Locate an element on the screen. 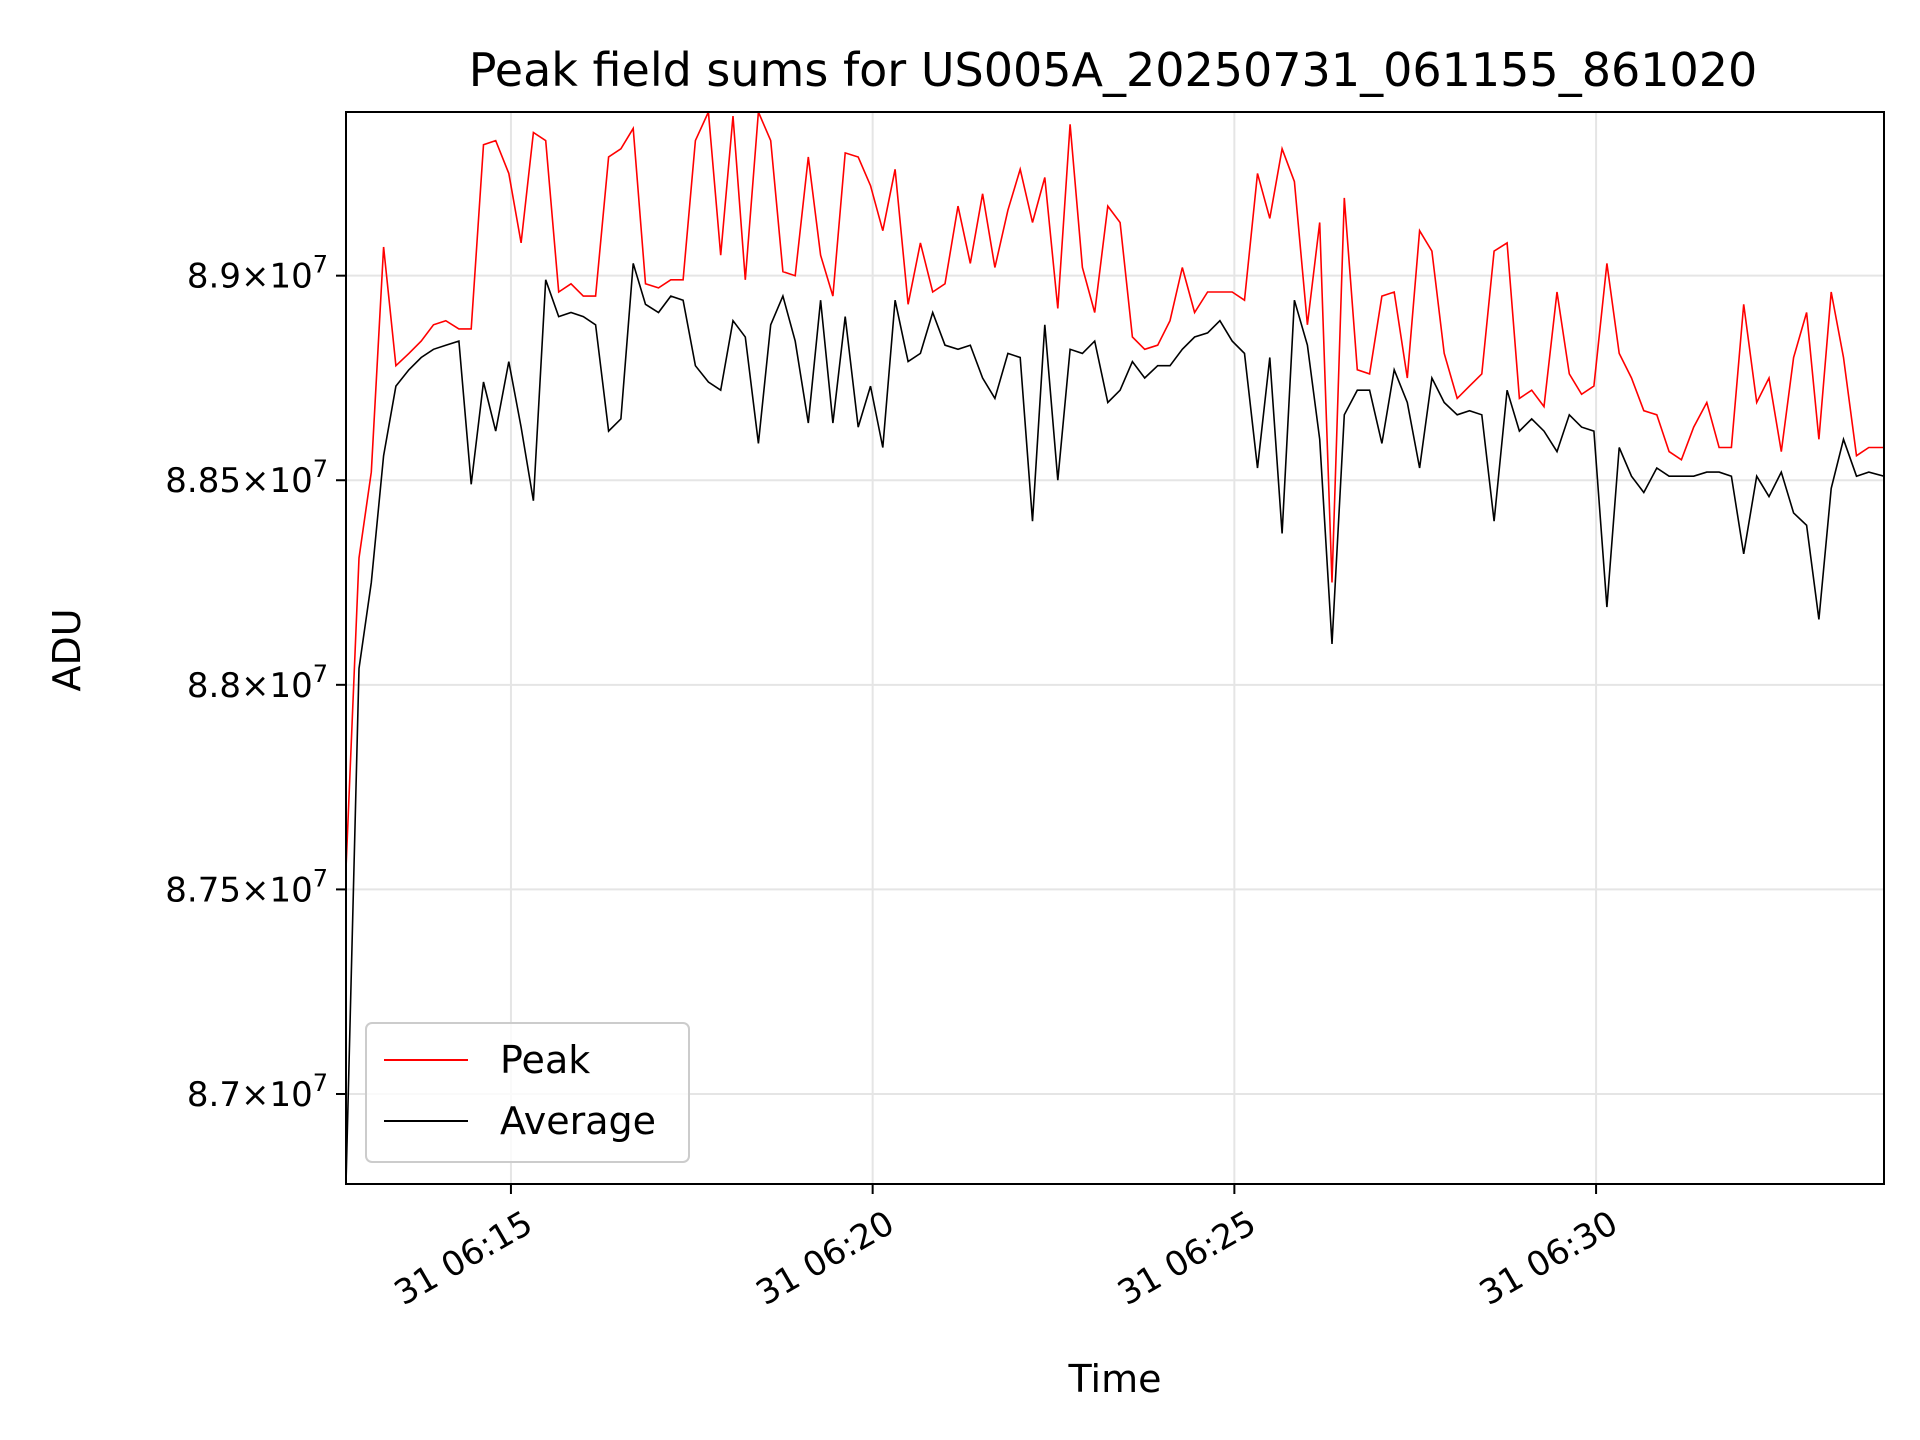 Image resolution: width=1920 pixels, height=1440 pixels. legend: Peak Average is located at coordinates (527, 1092).